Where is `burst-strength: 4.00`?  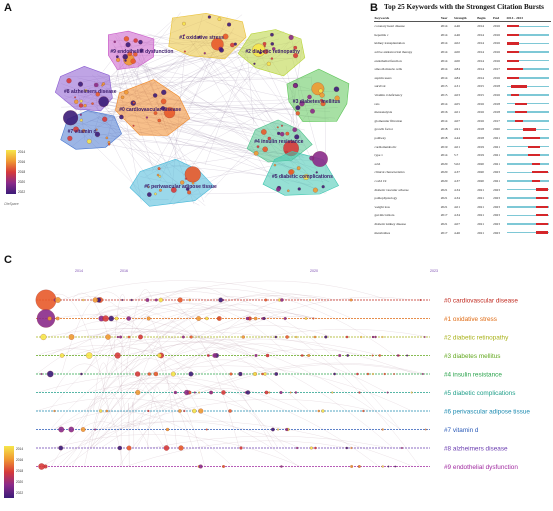 burst-strength: 4.00 is located at coordinates (465, 52).